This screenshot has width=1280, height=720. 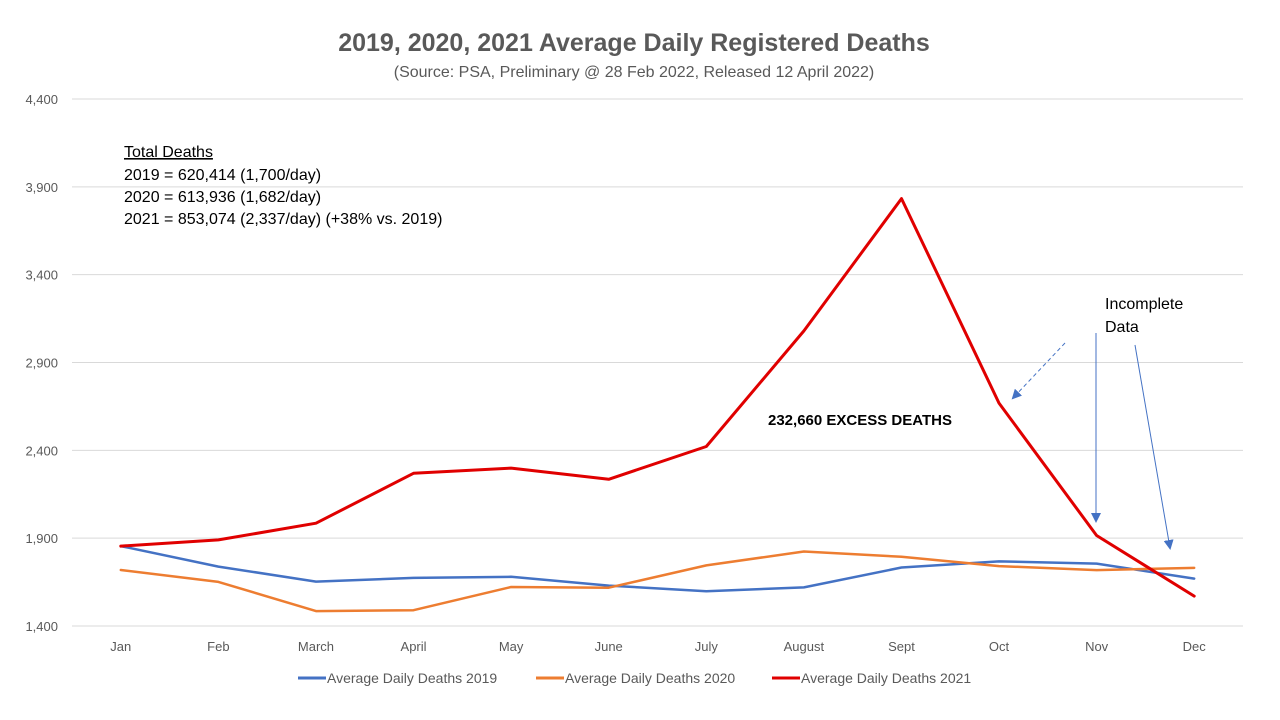 What do you see at coordinates (657, 568) in the screenshot?
I see `series-line-2019` at bounding box center [657, 568].